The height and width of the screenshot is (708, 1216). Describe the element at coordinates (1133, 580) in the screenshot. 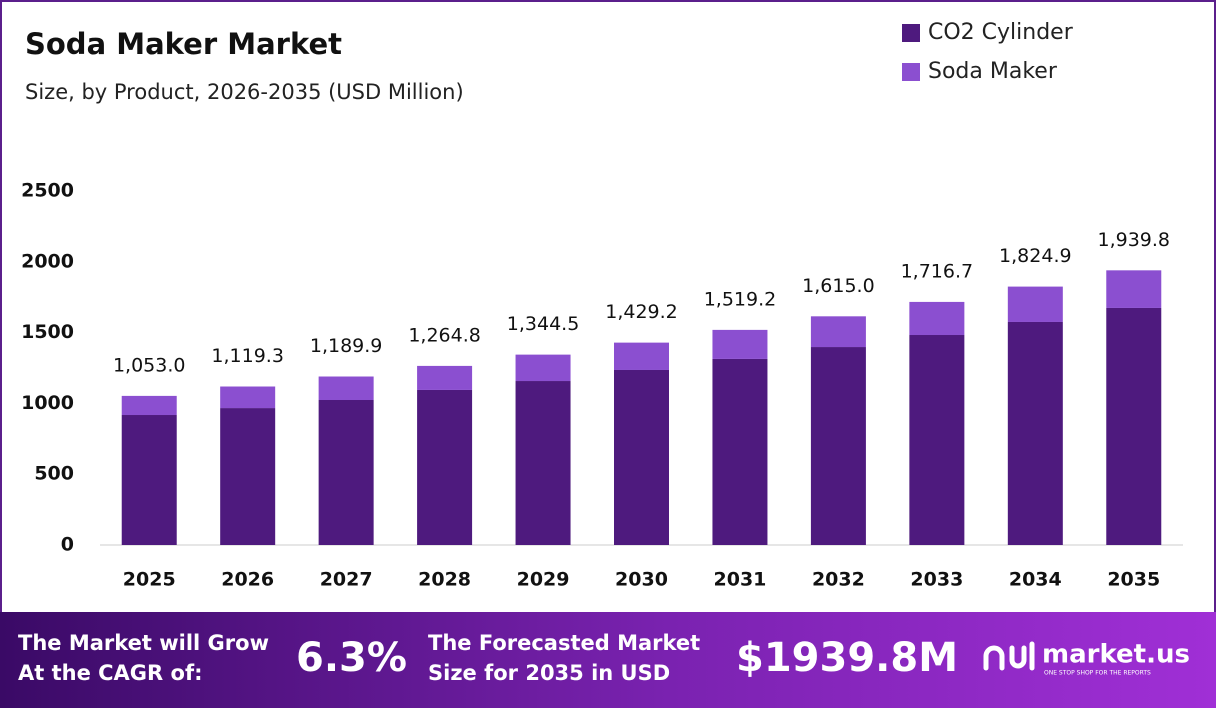

I see `x-tick-label: 2035` at that location.